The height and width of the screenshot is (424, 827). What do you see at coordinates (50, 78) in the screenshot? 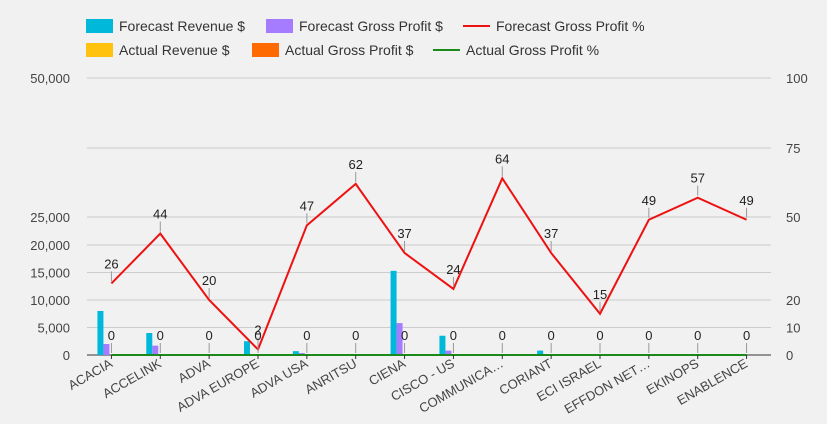
I see `left-tick-label: 50,000` at bounding box center [50, 78].